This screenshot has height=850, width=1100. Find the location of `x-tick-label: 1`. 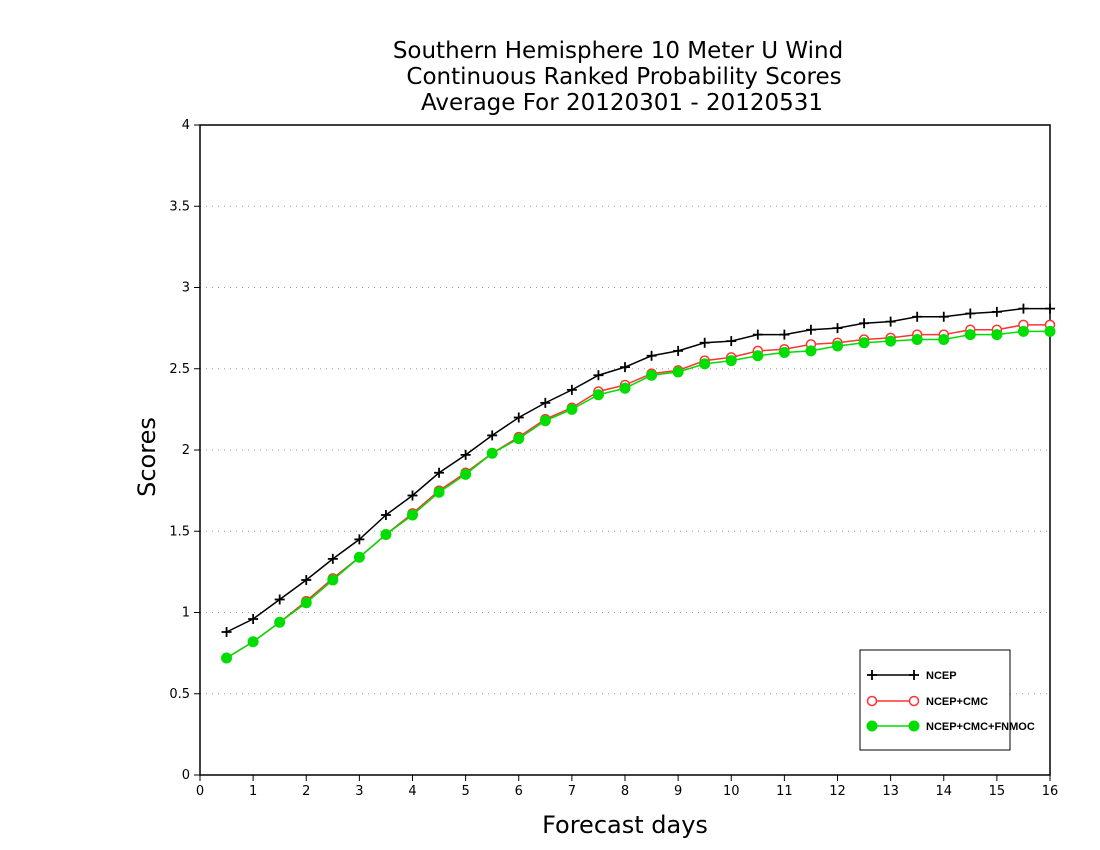

x-tick-label: 1 is located at coordinates (253, 791).